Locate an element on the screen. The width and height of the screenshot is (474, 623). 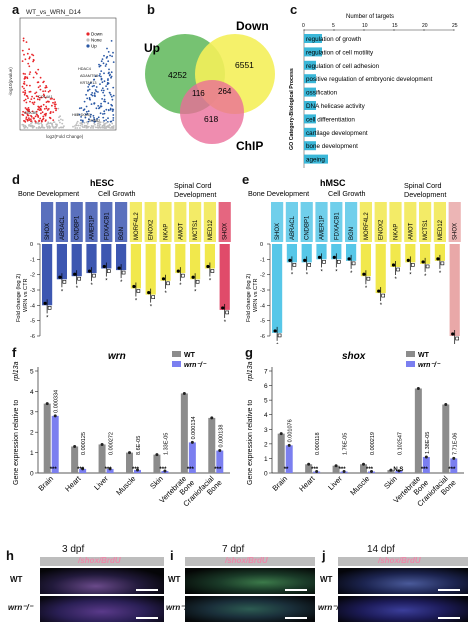
y-tick-label: 5 is located at coordinates (32, 372).